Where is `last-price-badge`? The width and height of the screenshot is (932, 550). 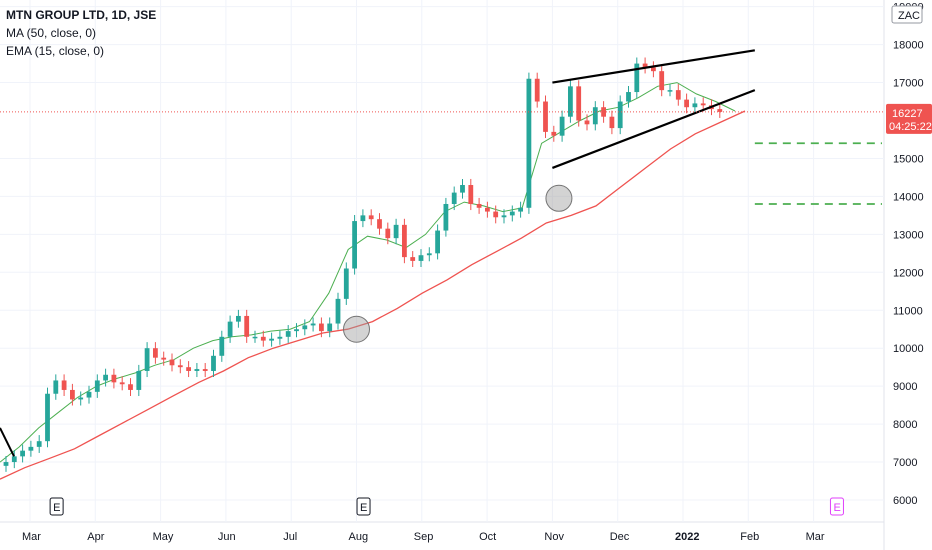
last-price-badge is located at coordinates (909, 118).